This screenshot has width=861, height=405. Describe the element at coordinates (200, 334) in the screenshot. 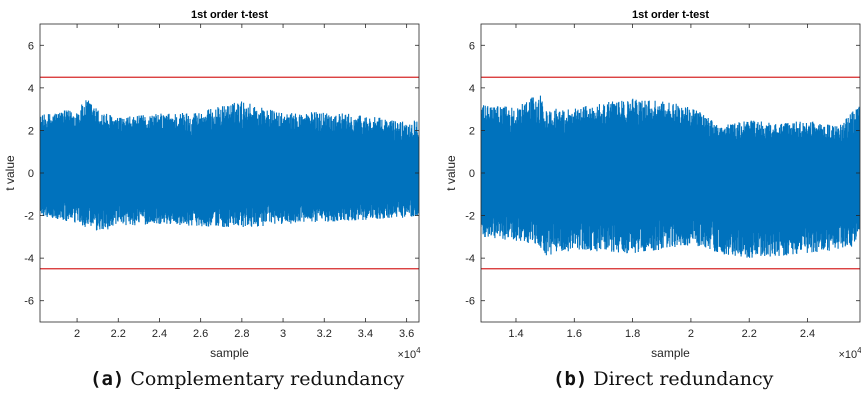

I see `x-tick-label: 2.6` at that location.